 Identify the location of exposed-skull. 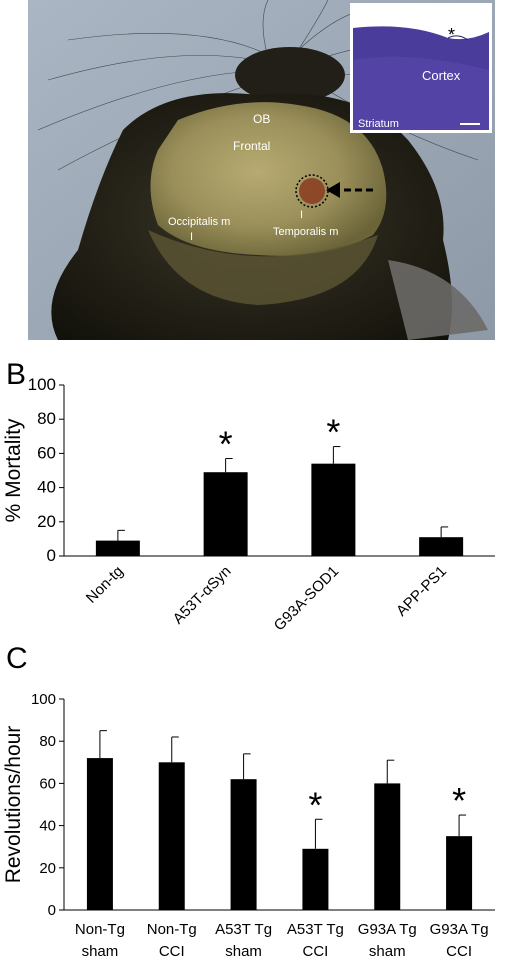
(268, 179).